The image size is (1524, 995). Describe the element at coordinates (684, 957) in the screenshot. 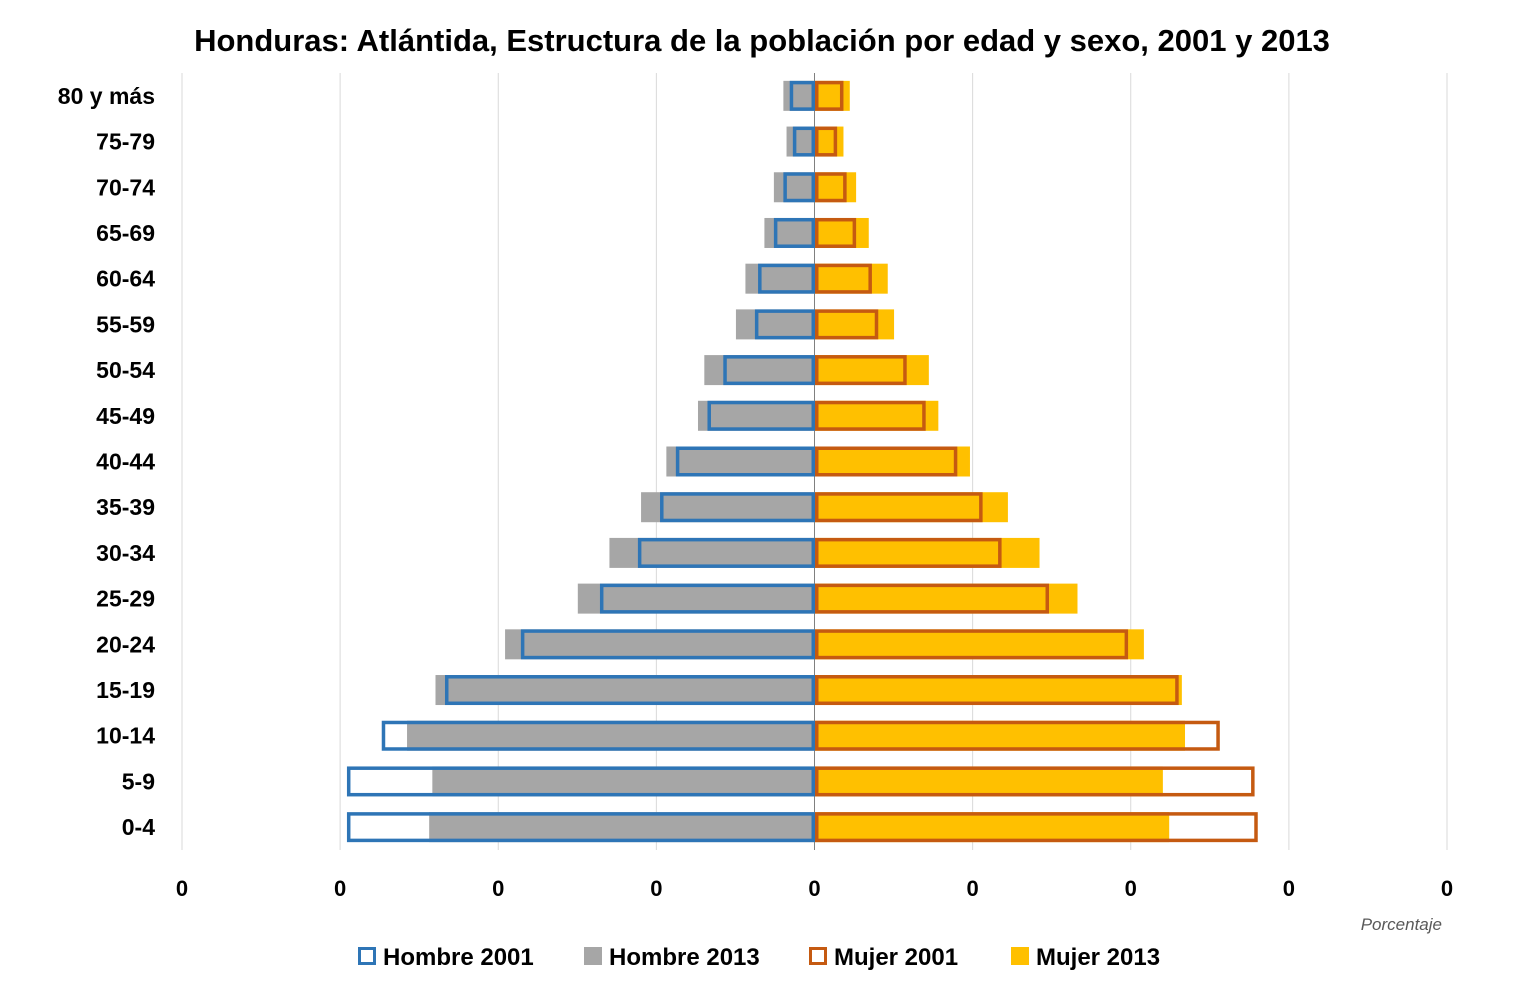

I see `legend-label: Hombre 2013` at that location.